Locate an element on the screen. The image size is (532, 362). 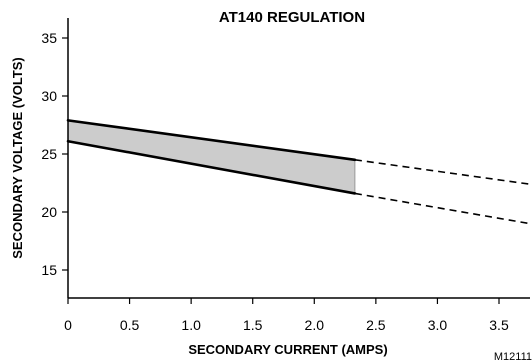
x-tick-label: 1.5 is located at coordinates (253, 325).